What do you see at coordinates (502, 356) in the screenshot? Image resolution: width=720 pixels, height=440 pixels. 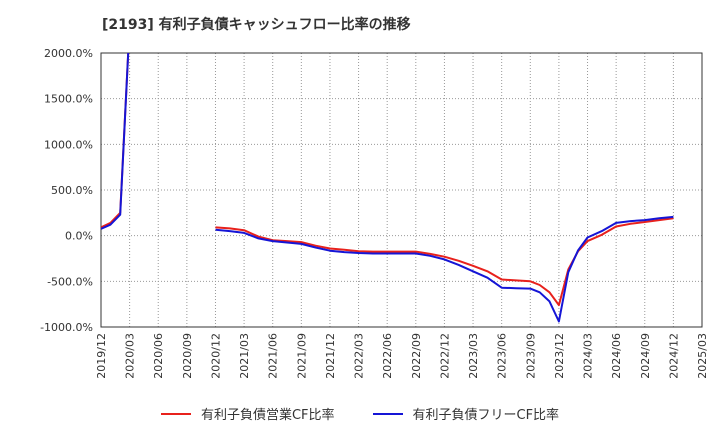 I see `x-tick-label: 2023/06` at bounding box center [502, 356].